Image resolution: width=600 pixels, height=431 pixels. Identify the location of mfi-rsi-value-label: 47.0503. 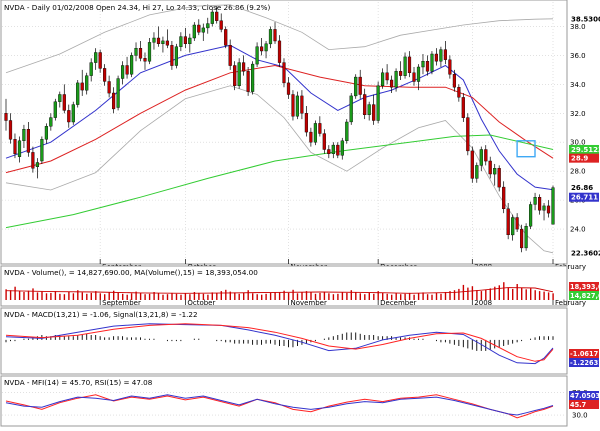
(585, 396).